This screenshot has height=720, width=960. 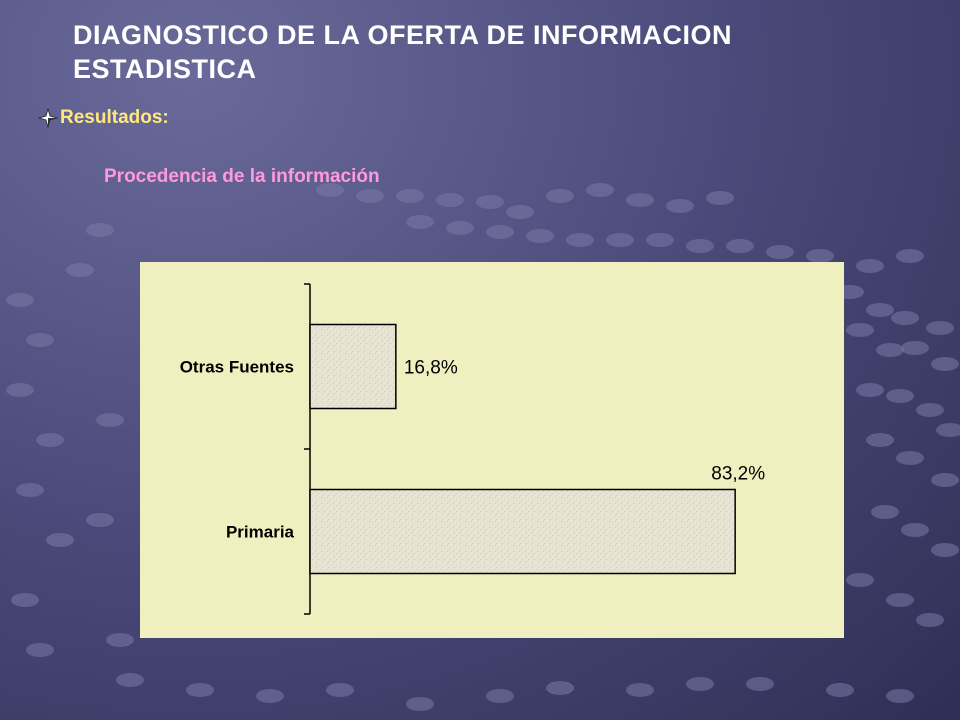 I want to click on slide-subtitle: Procedencia de la información, so click(x=242, y=176).